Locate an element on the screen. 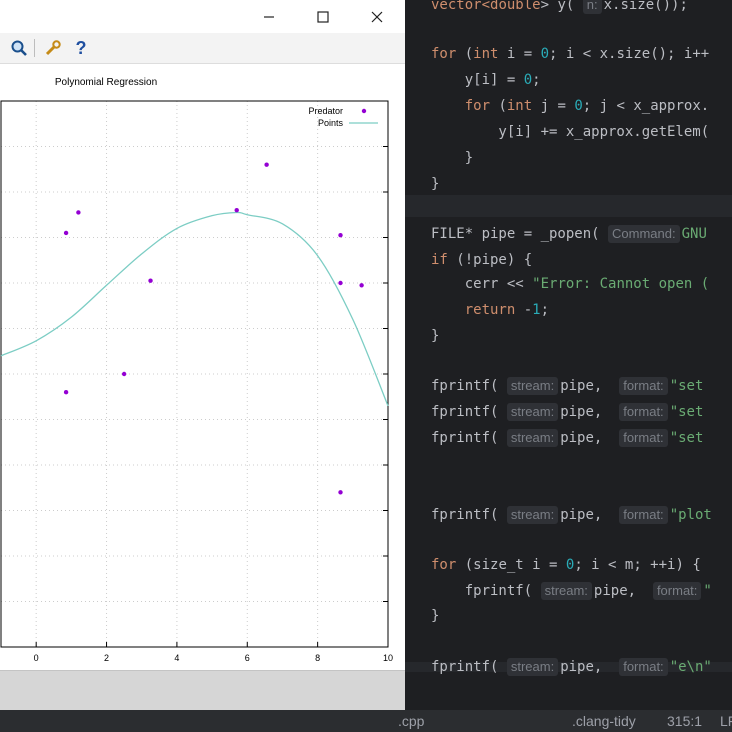 The width and height of the screenshot is (732, 732). code-line: fprintf( stream: pipe, format: "e\n" is located at coordinates (571, 667).